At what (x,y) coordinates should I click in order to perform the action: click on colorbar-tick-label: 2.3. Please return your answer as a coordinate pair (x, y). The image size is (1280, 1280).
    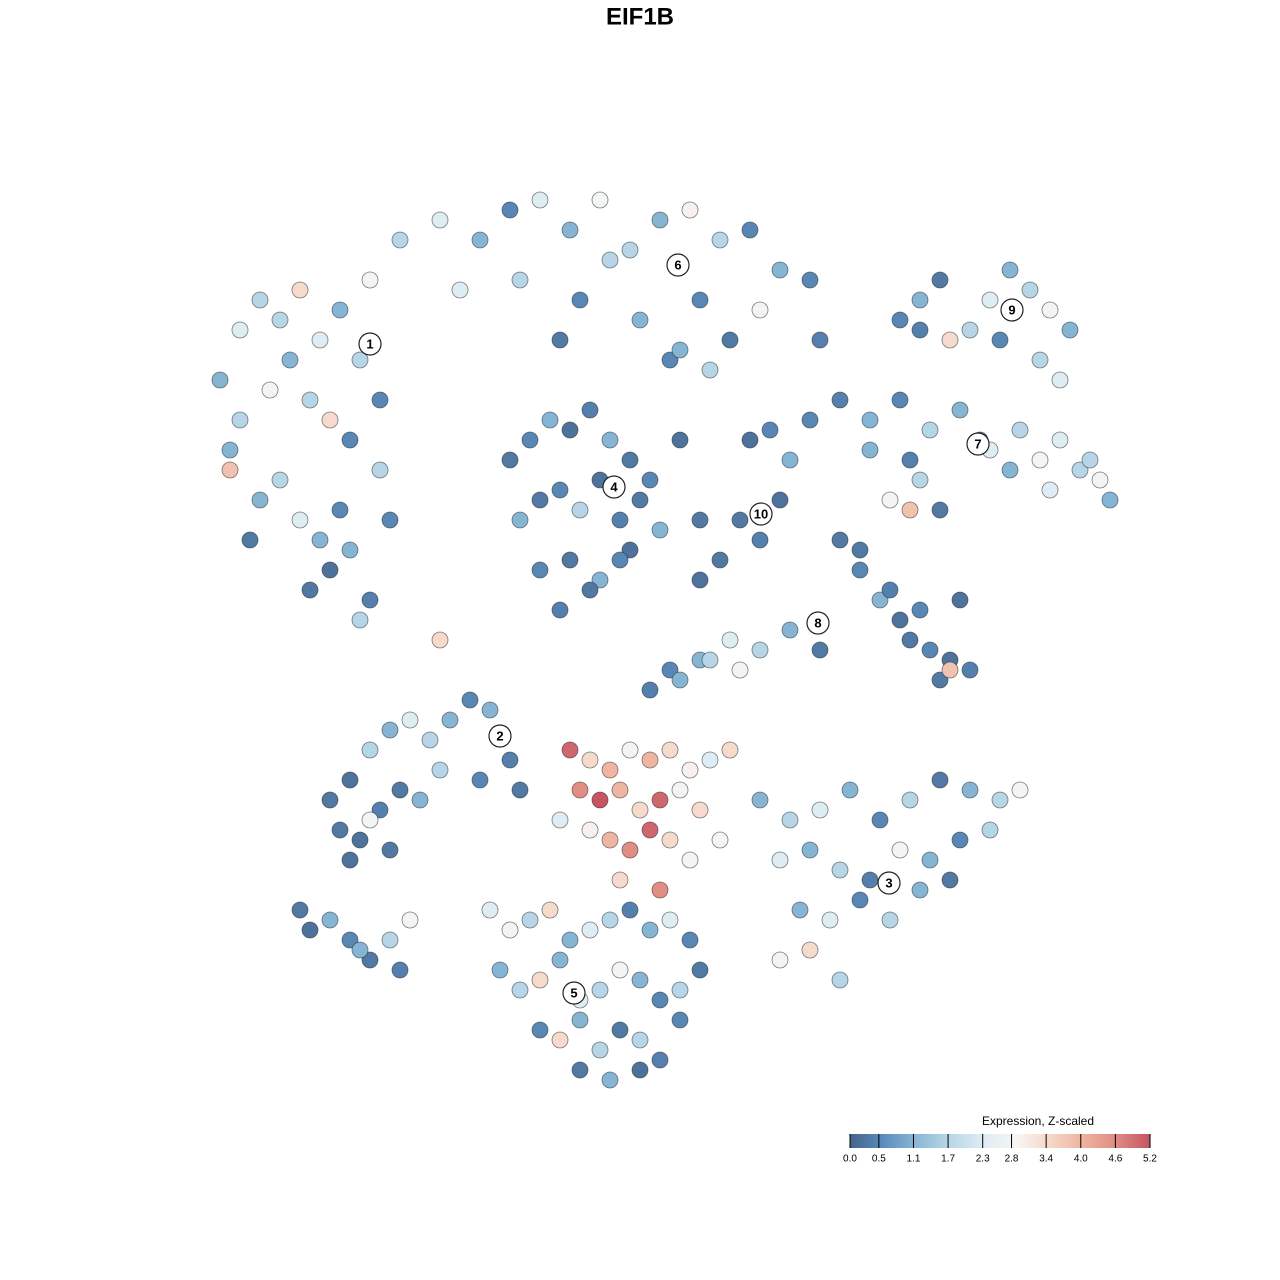
    Looking at the image, I should click on (983, 1159).